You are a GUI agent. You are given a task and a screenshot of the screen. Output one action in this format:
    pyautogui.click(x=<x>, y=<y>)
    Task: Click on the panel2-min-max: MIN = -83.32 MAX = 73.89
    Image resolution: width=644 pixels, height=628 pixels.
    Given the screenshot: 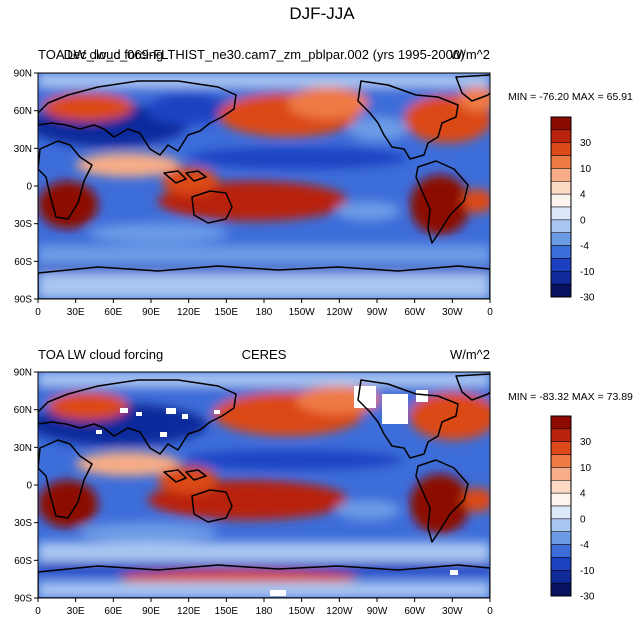 What is the action you would take?
    pyautogui.click(x=570, y=397)
    